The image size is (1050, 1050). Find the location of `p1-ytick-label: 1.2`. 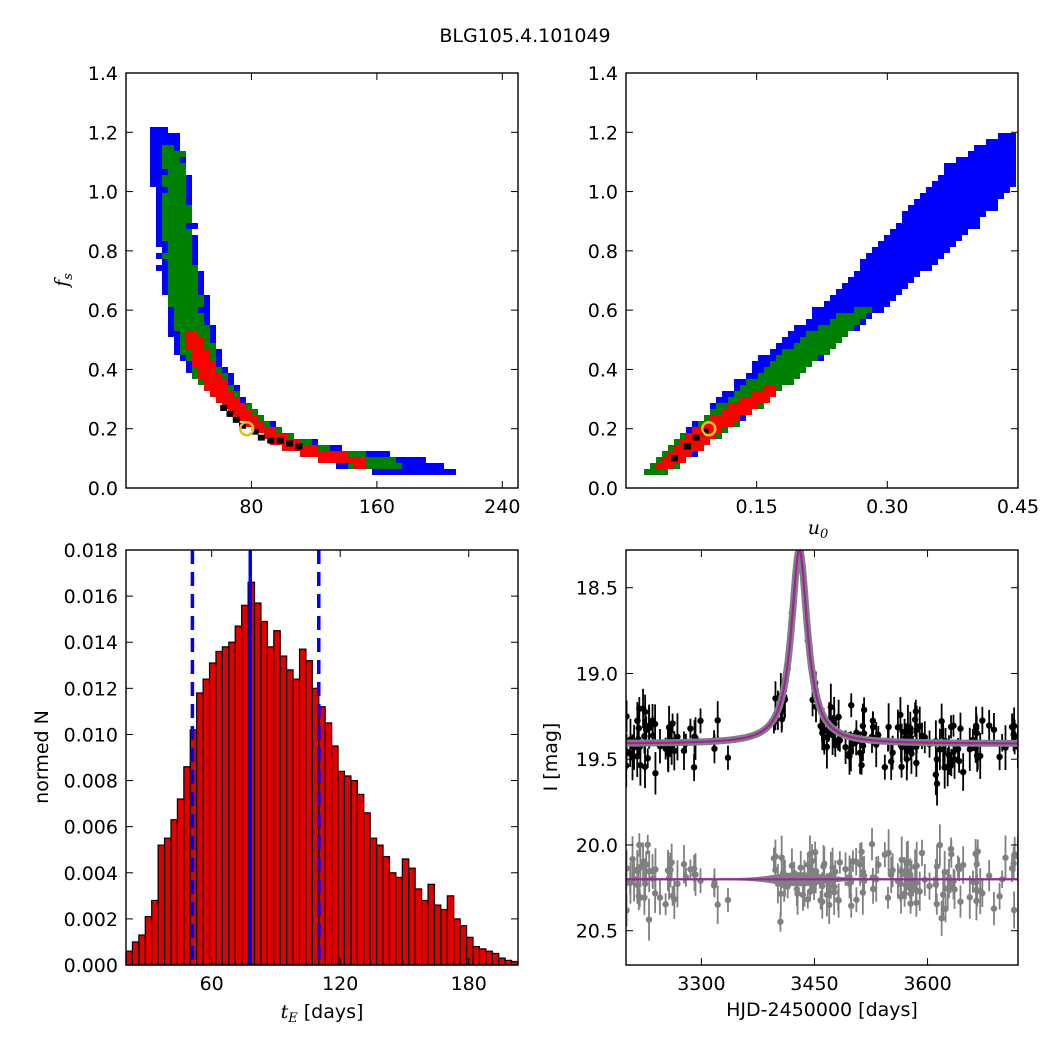

p1-ytick-label: 1.2 is located at coordinates (103, 133).